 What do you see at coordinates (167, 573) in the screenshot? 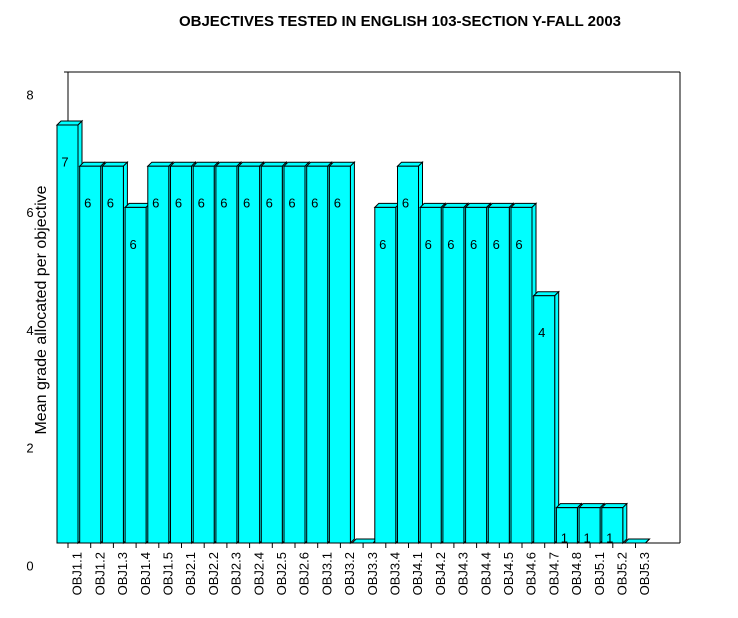
I see `x-tick-label: OBJ1.5` at bounding box center [167, 573].